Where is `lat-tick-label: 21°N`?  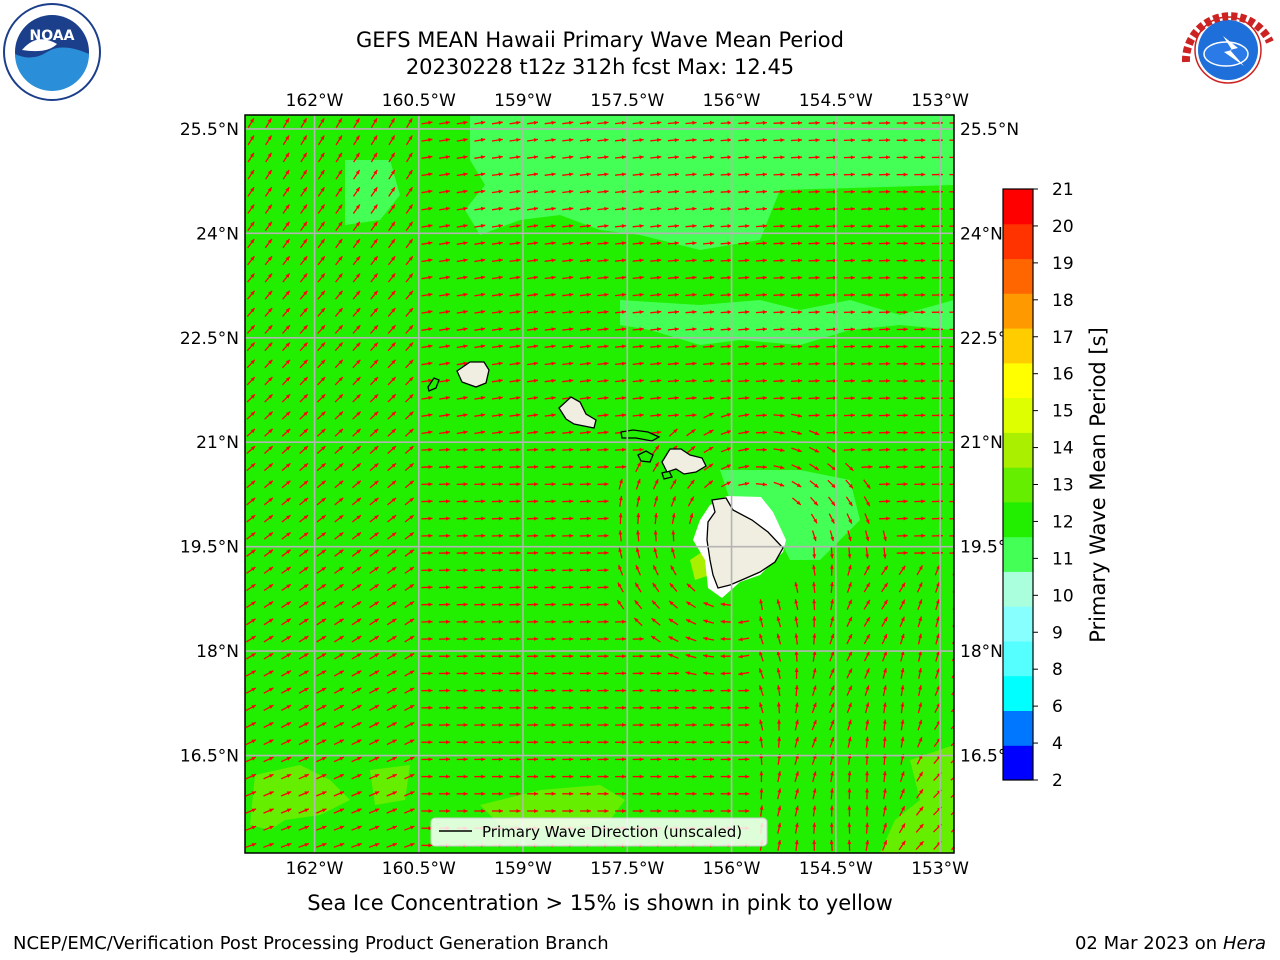 lat-tick-label: 21°N is located at coordinates (217, 443).